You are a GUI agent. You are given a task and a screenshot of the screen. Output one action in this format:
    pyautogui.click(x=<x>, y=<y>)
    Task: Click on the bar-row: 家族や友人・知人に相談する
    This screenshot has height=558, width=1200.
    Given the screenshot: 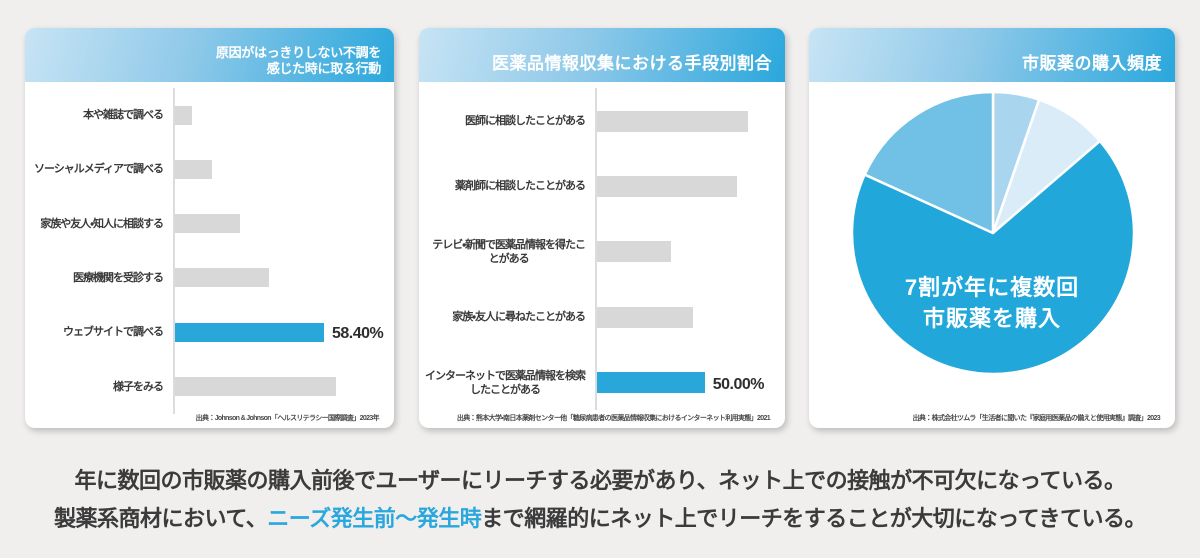 What is the action you would take?
    pyautogui.click(x=209, y=224)
    